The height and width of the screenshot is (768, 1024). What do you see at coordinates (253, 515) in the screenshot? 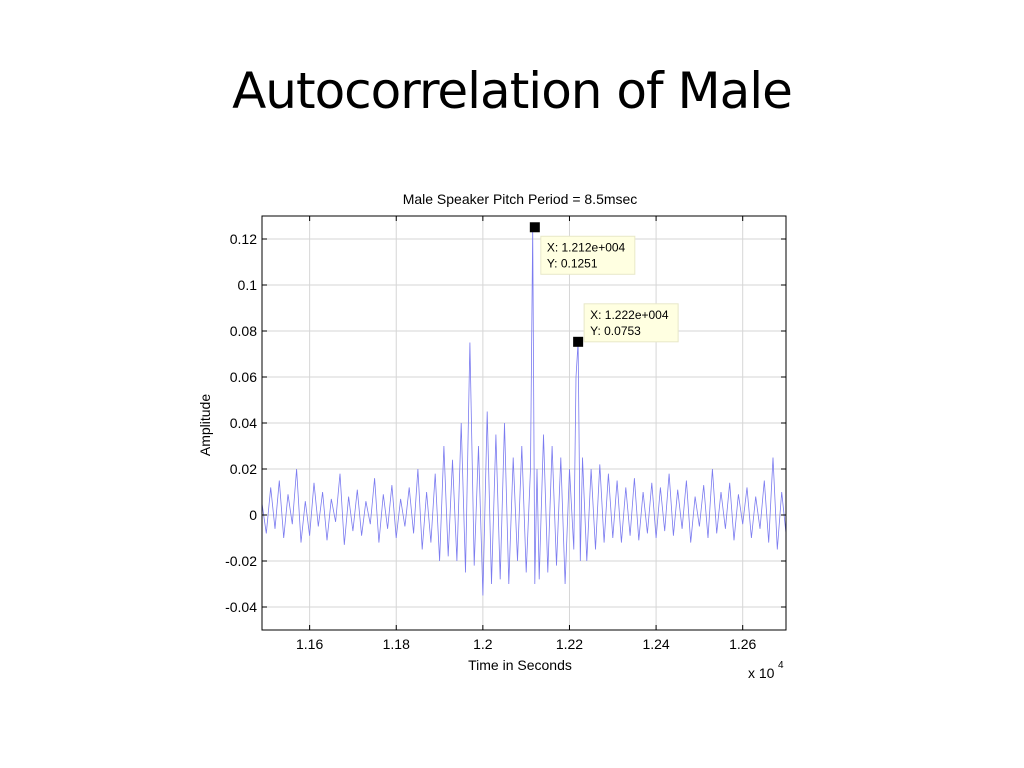
I see `y-tick-label: 0` at bounding box center [253, 515].